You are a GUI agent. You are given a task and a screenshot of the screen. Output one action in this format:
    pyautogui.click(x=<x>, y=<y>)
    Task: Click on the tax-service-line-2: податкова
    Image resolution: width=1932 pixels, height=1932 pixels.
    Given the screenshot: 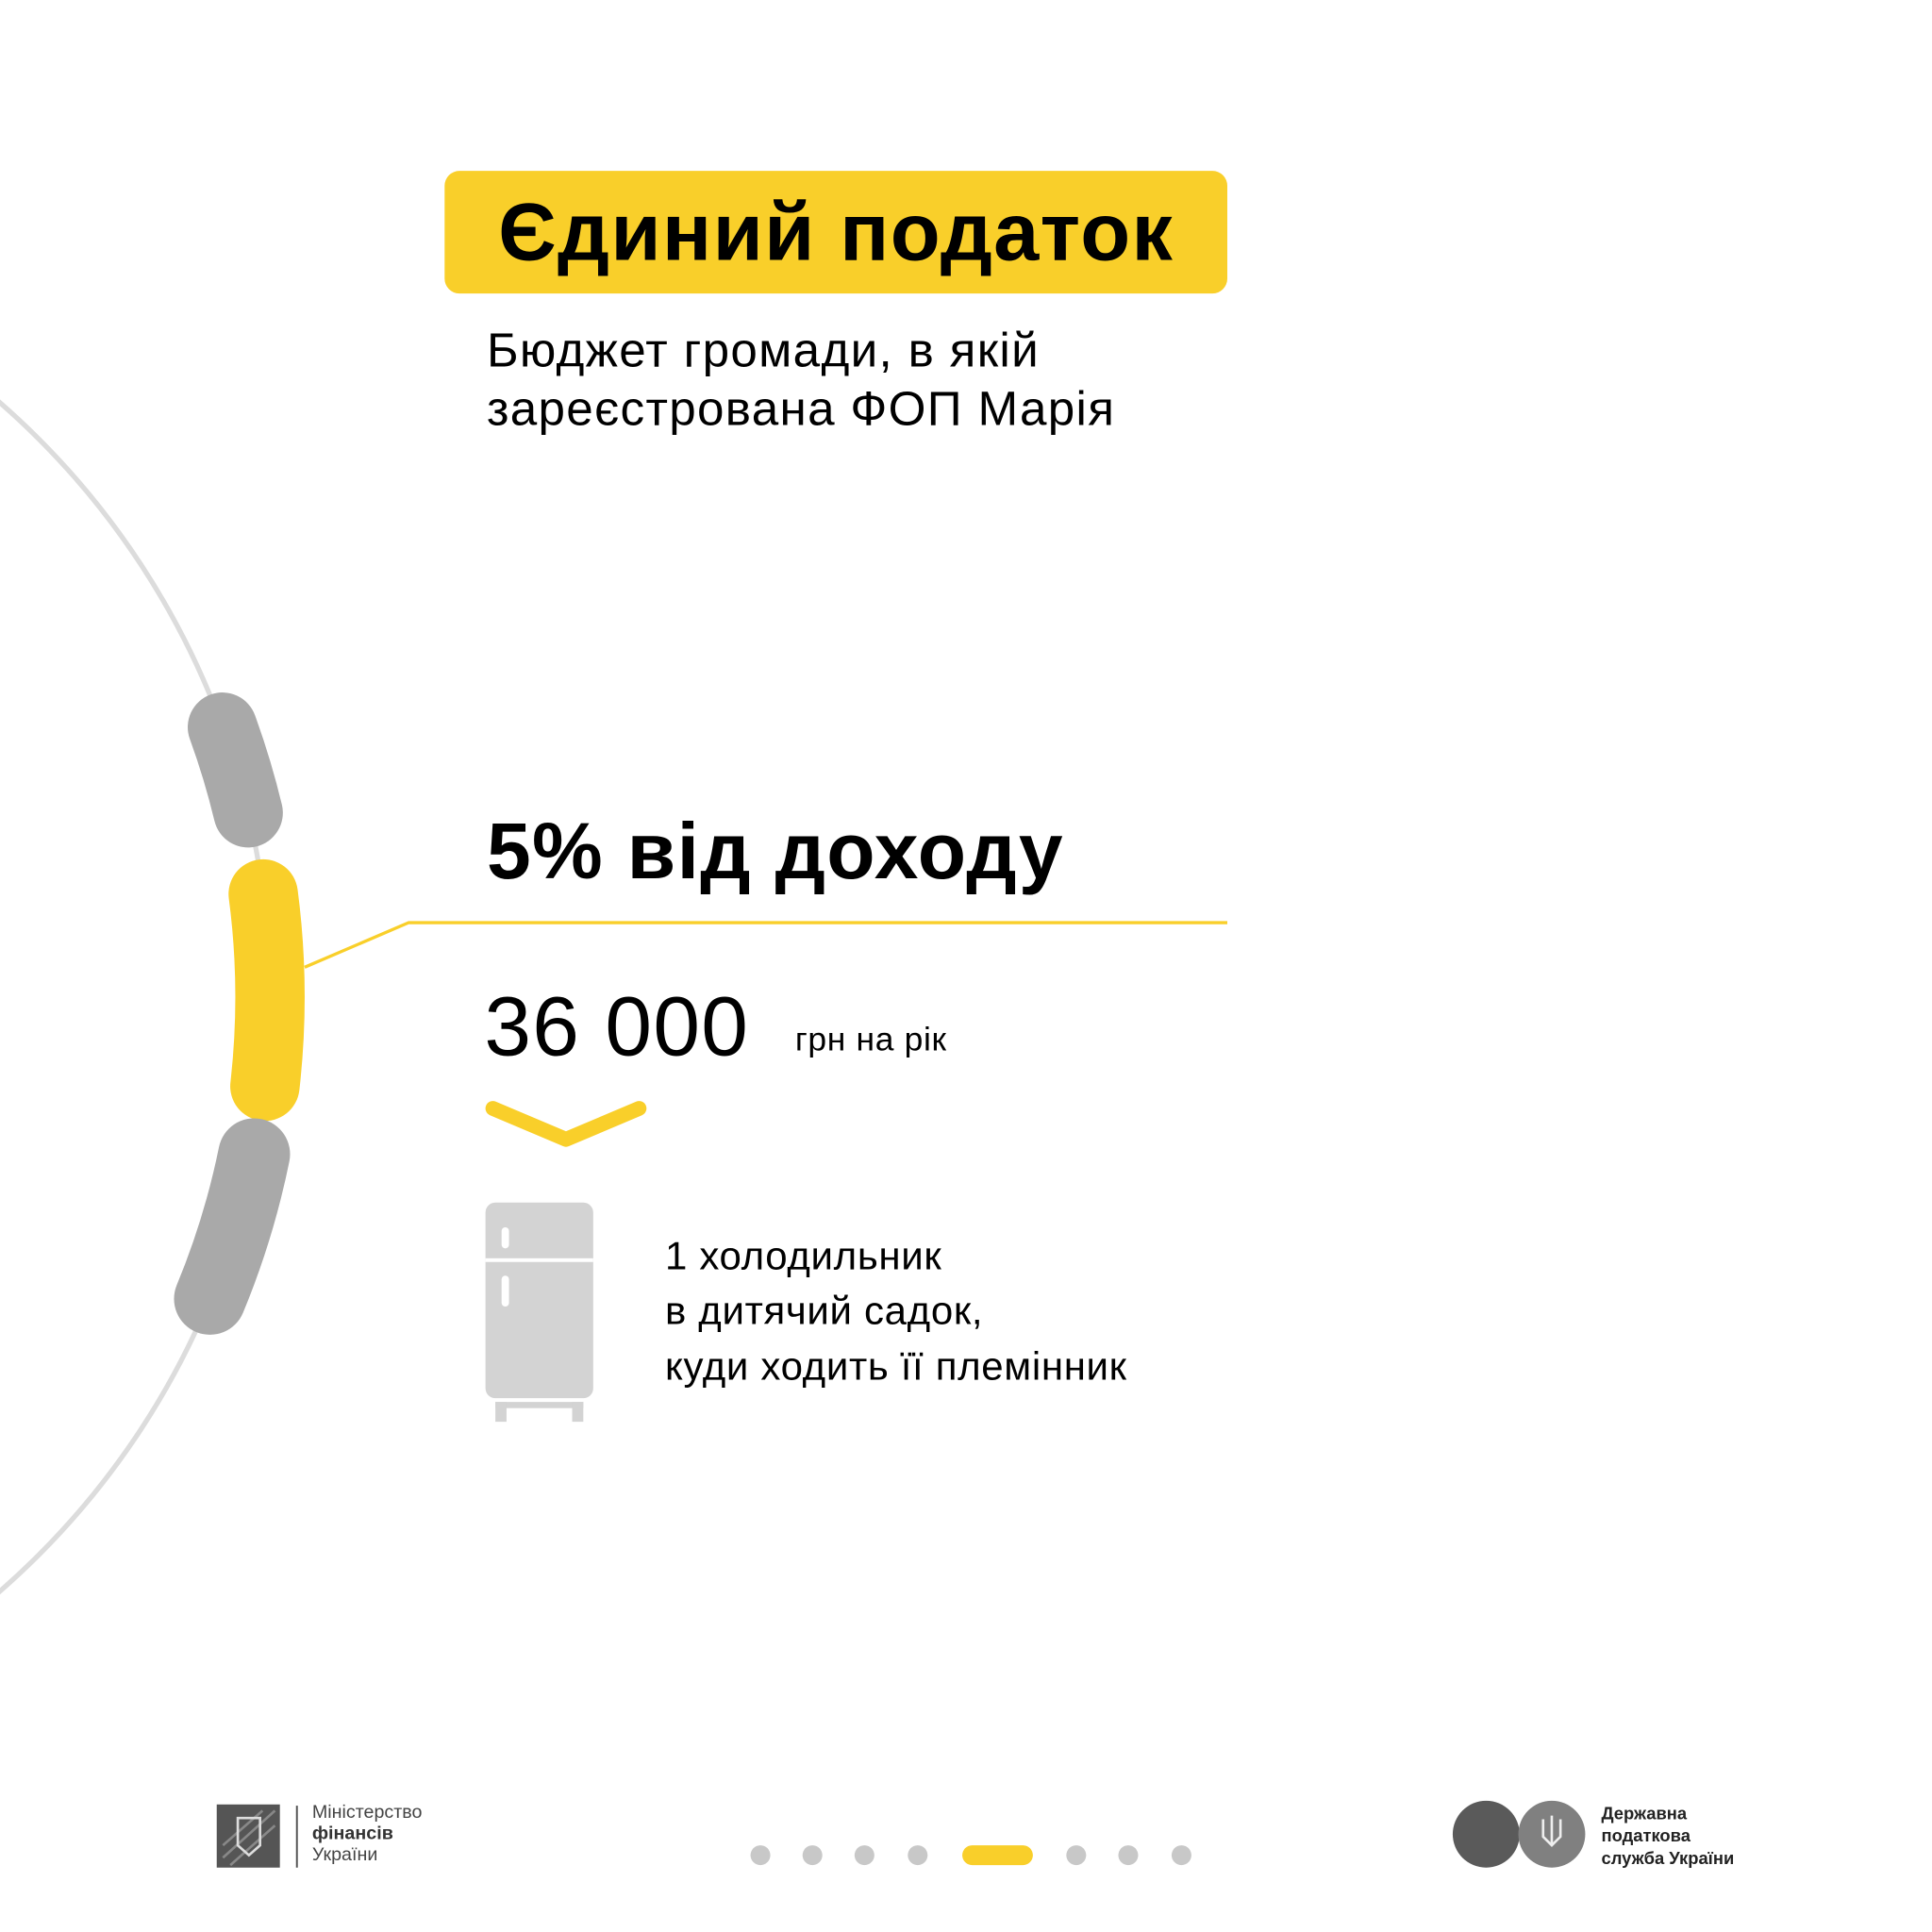 What is the action you would take?
    pyautogui.click(x=1645, y=1836)
    